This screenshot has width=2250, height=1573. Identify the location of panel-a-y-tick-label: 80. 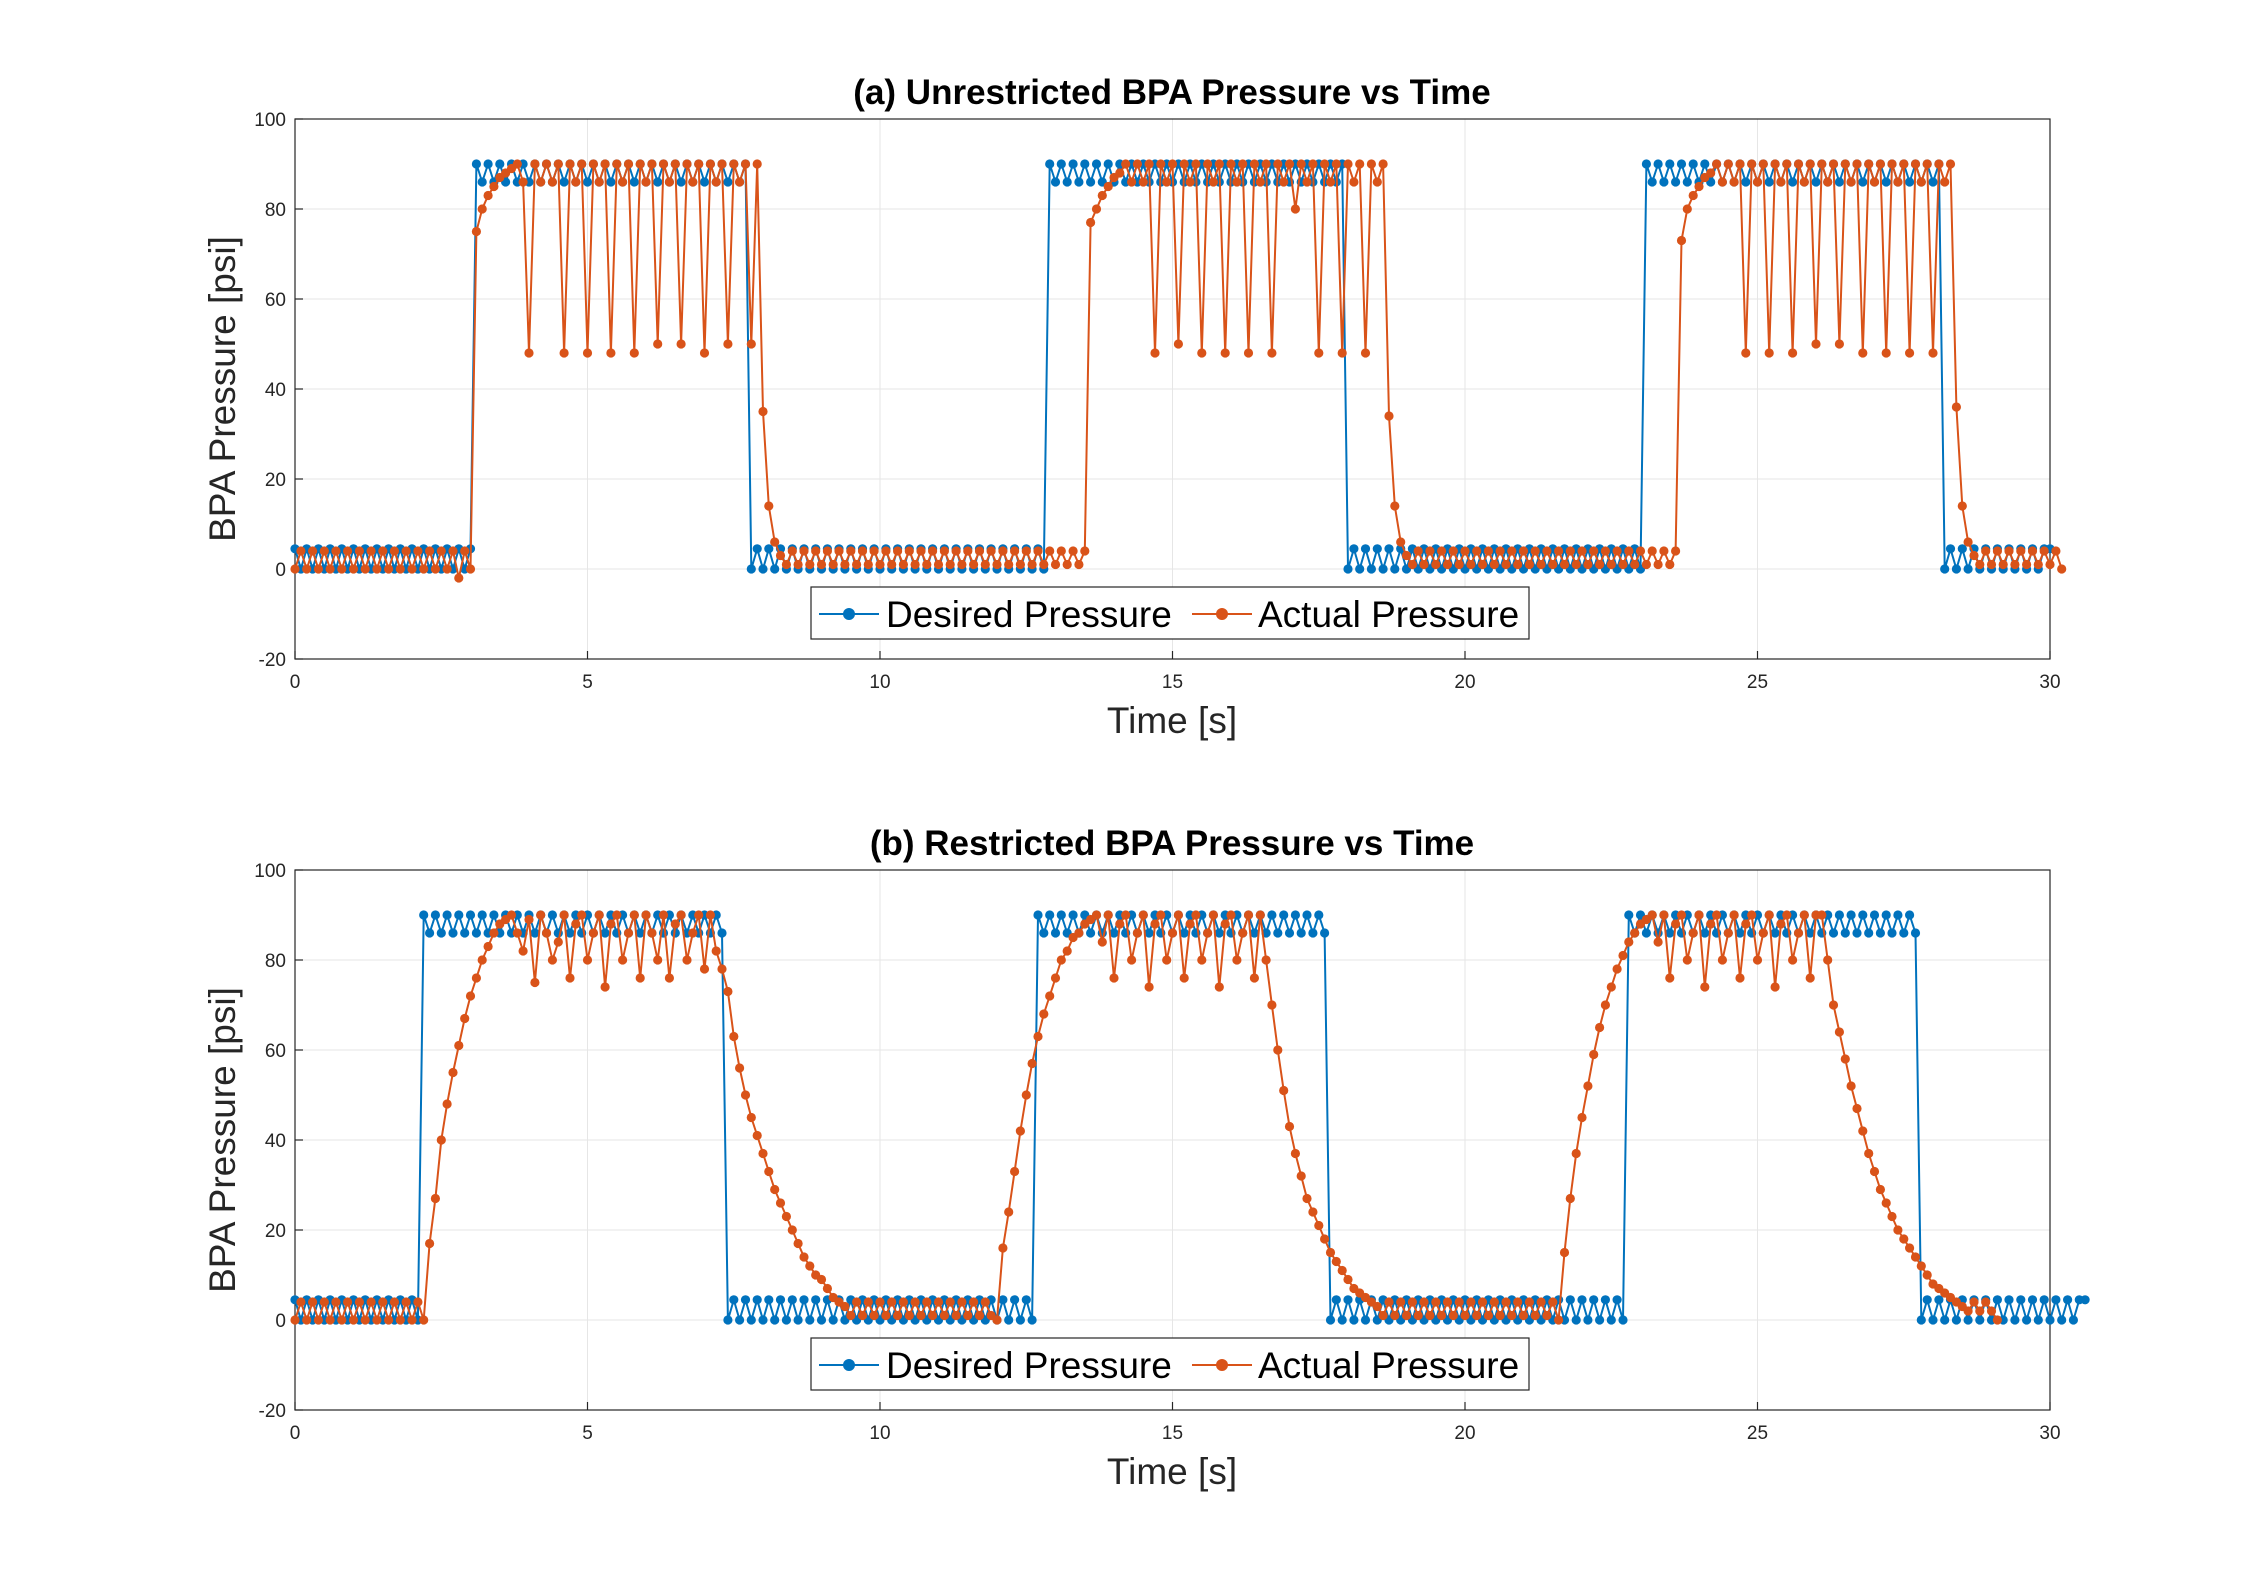
(275, 210).